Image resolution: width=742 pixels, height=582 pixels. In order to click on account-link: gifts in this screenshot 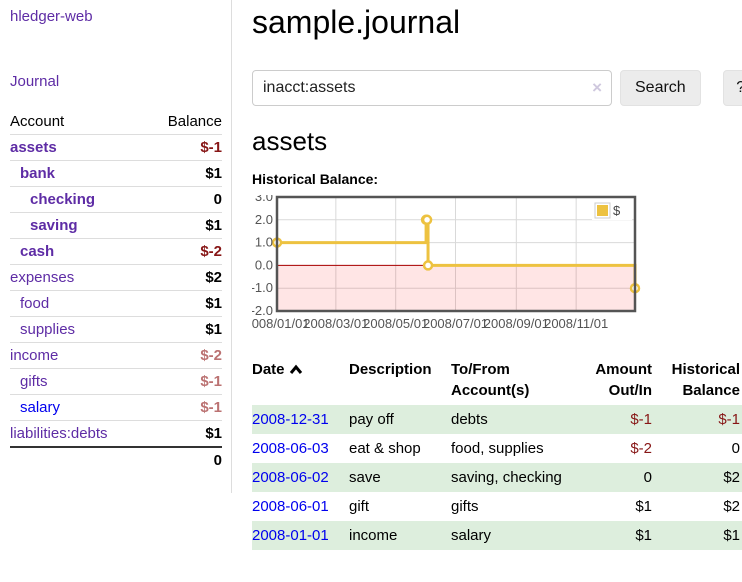, I will do `click(34, 381)`.